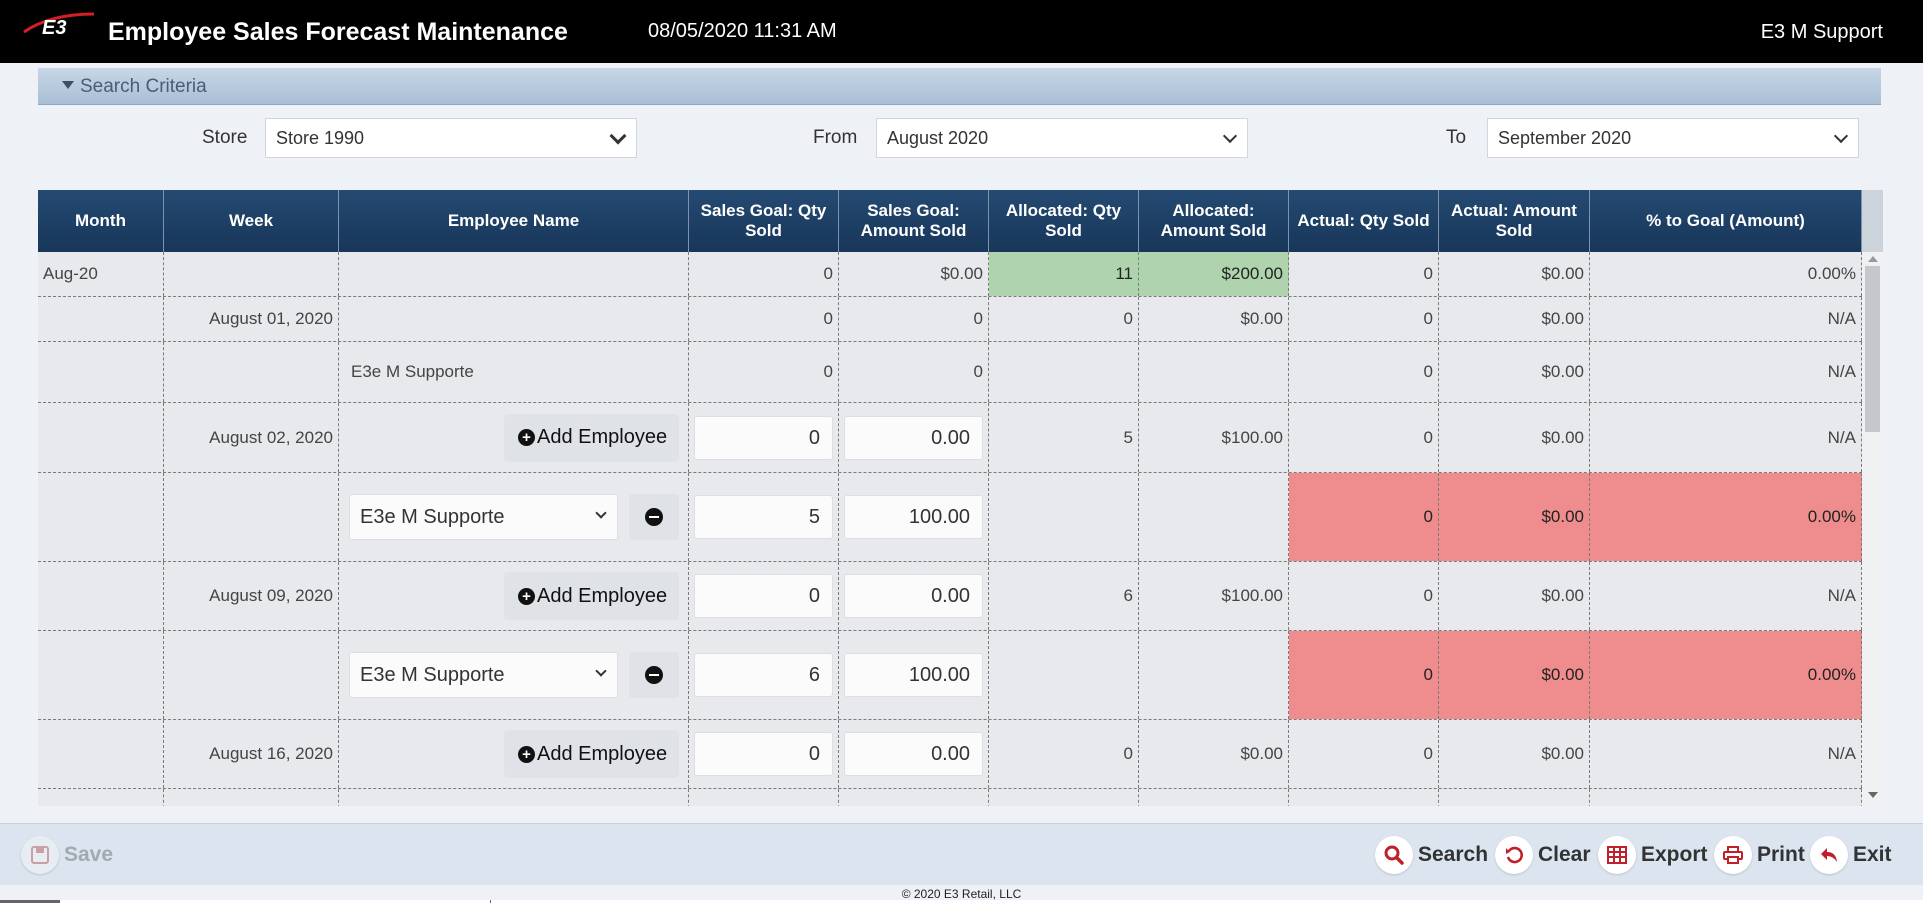 This screenshot has width=1923, height=903. Describe the element at coordinates (514, 372) in the screenshot. I see `employee-cell: E3e M Supporte` at that location.